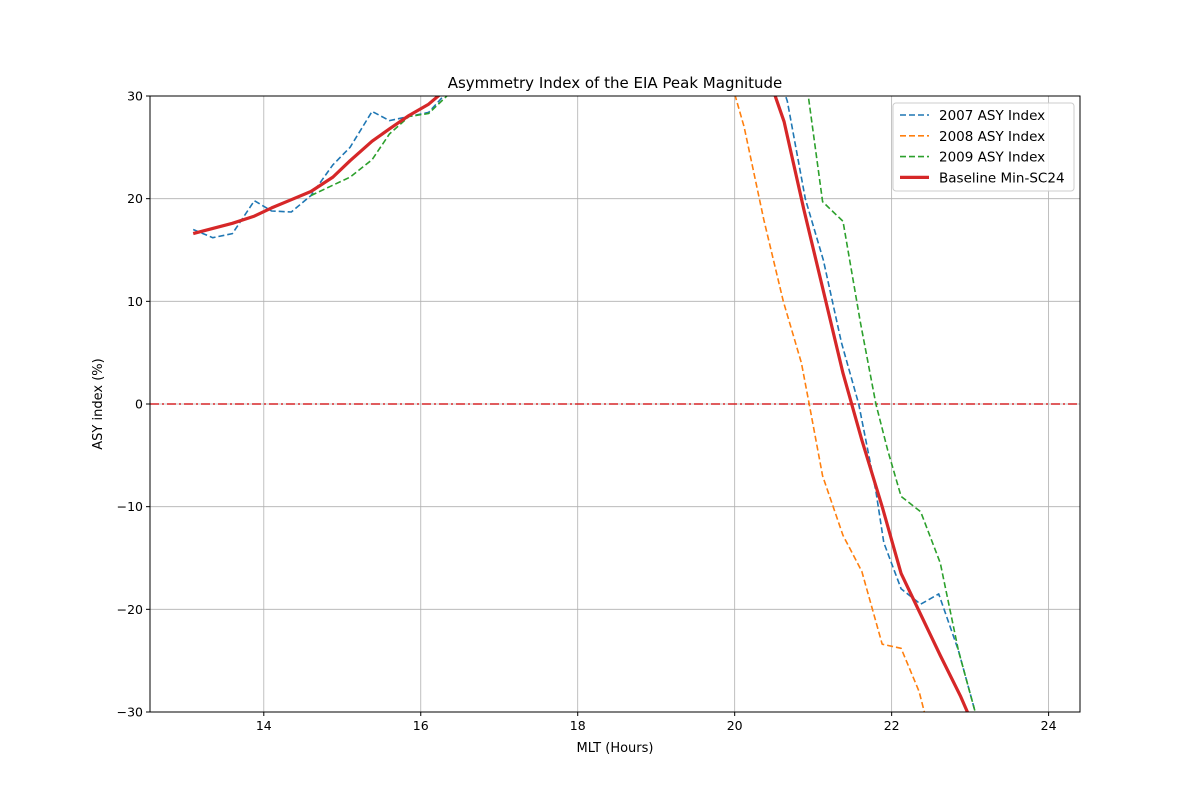  What do you see at coordinates (1049, 725) in the screenshot?
I see `x-tick-label: 24` at bounding box center [1049, 725].